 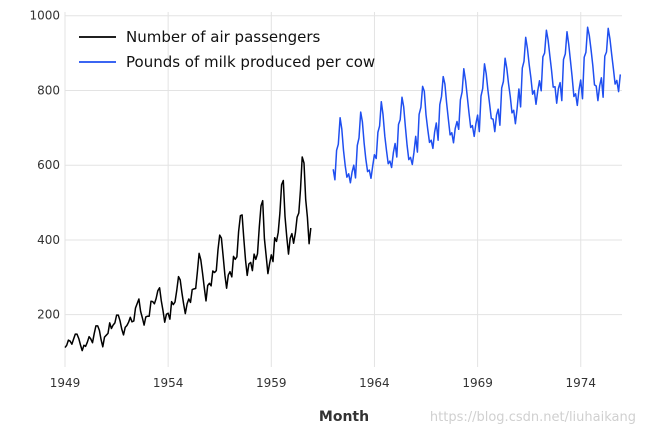 What do you see at coordinates (48, 165) in the screenshot?
I see `y-tick-label: 600` at bounding box center [48, 165].